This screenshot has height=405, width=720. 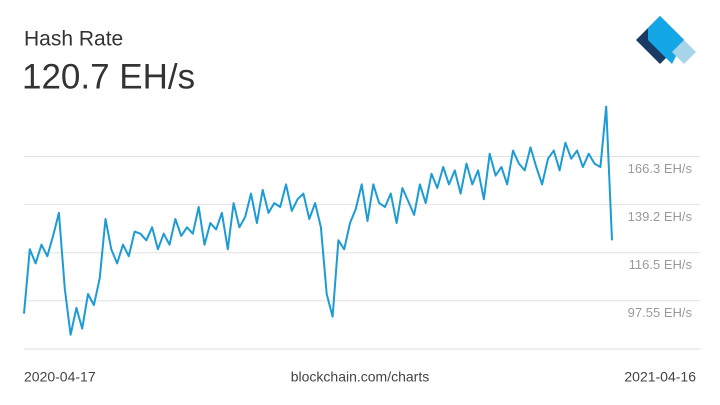 What do you see at coordinates (660, 377) in the screenshot?
I see `x-tick-label: 2021-04-16` at bounding box center [660, 377].